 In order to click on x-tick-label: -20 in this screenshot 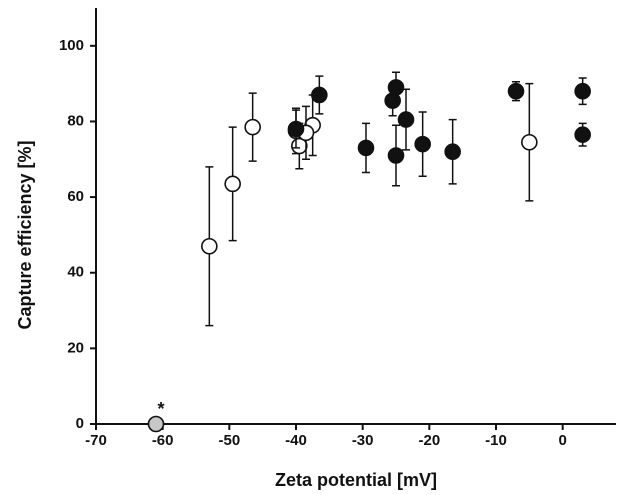, I will do `click(429, 440)`.